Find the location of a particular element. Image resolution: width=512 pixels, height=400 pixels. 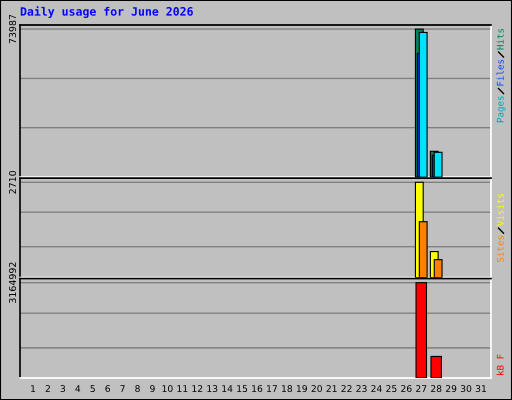

x-tick-label: 18 is located at coordinates (287, 388).